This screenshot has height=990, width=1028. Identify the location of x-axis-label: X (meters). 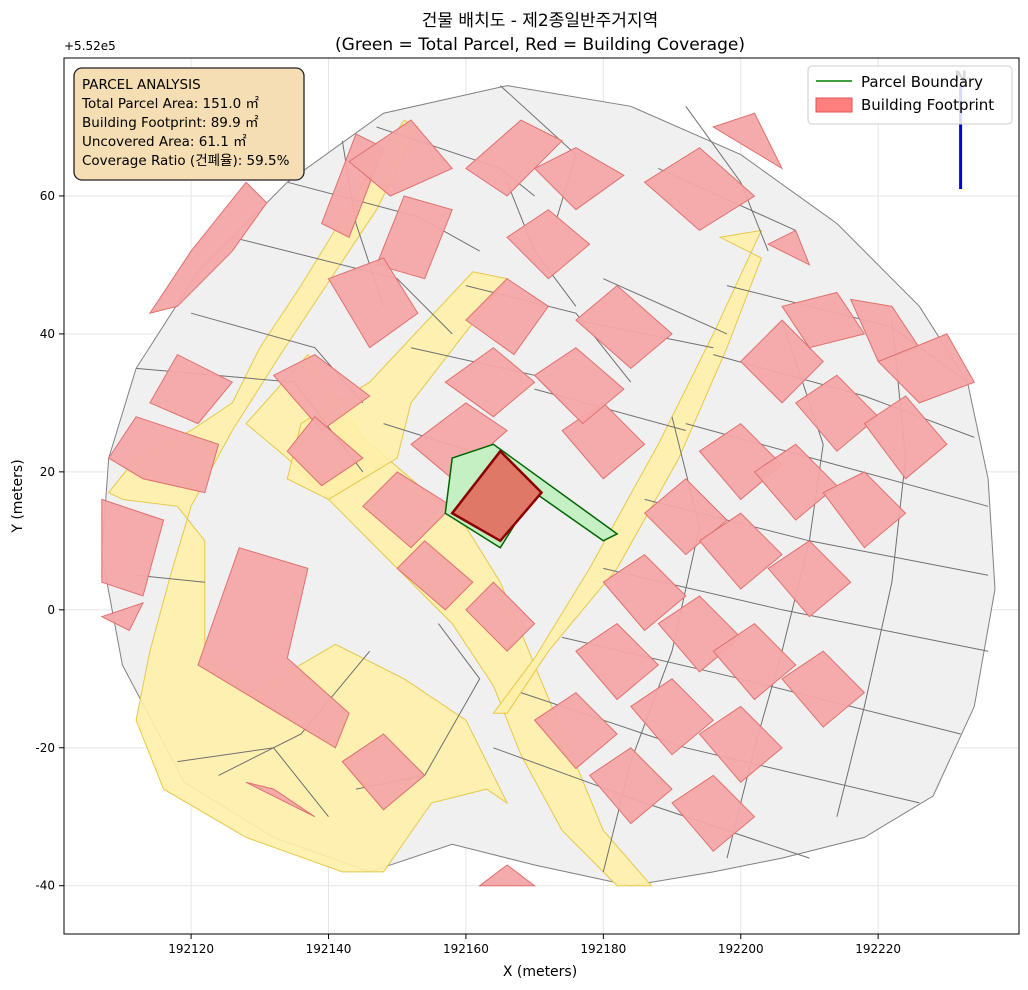
(540, 972).